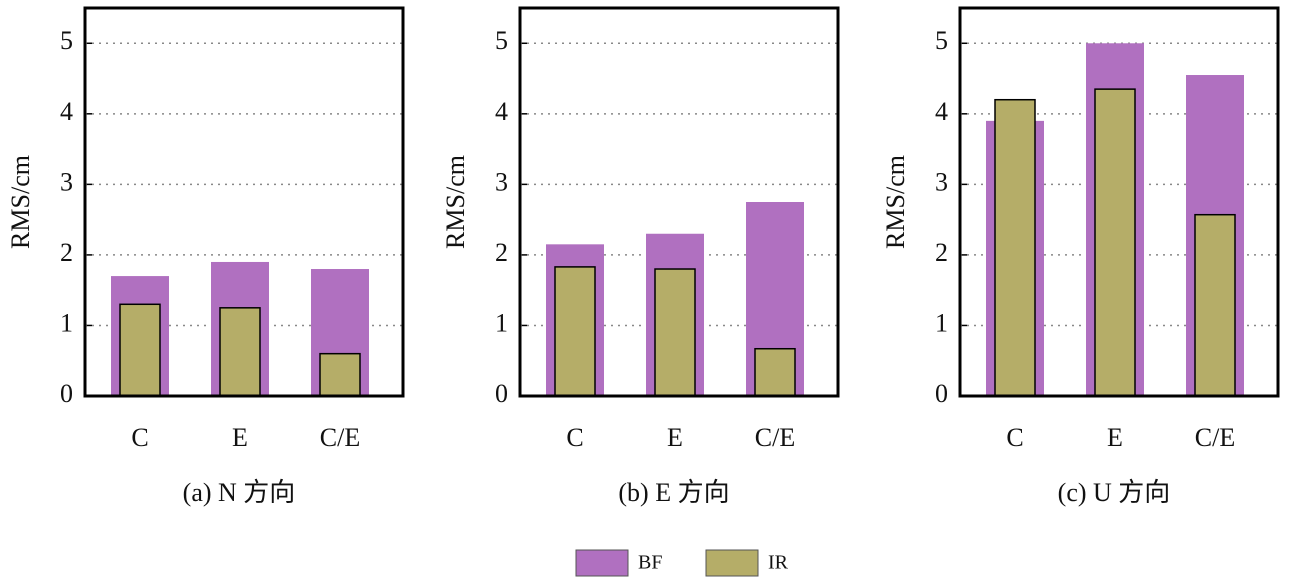  What do you see at coordinates (673, 492) in the screenshot?
I see `panel-title: (b) E 方向` at bounding box center [673, 492].